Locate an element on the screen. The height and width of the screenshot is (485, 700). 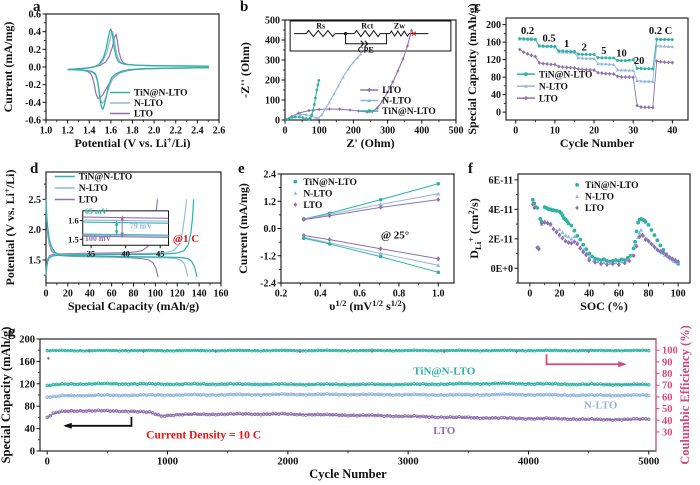
series-N-LTO cathodic is located at coordinates (371, 251).